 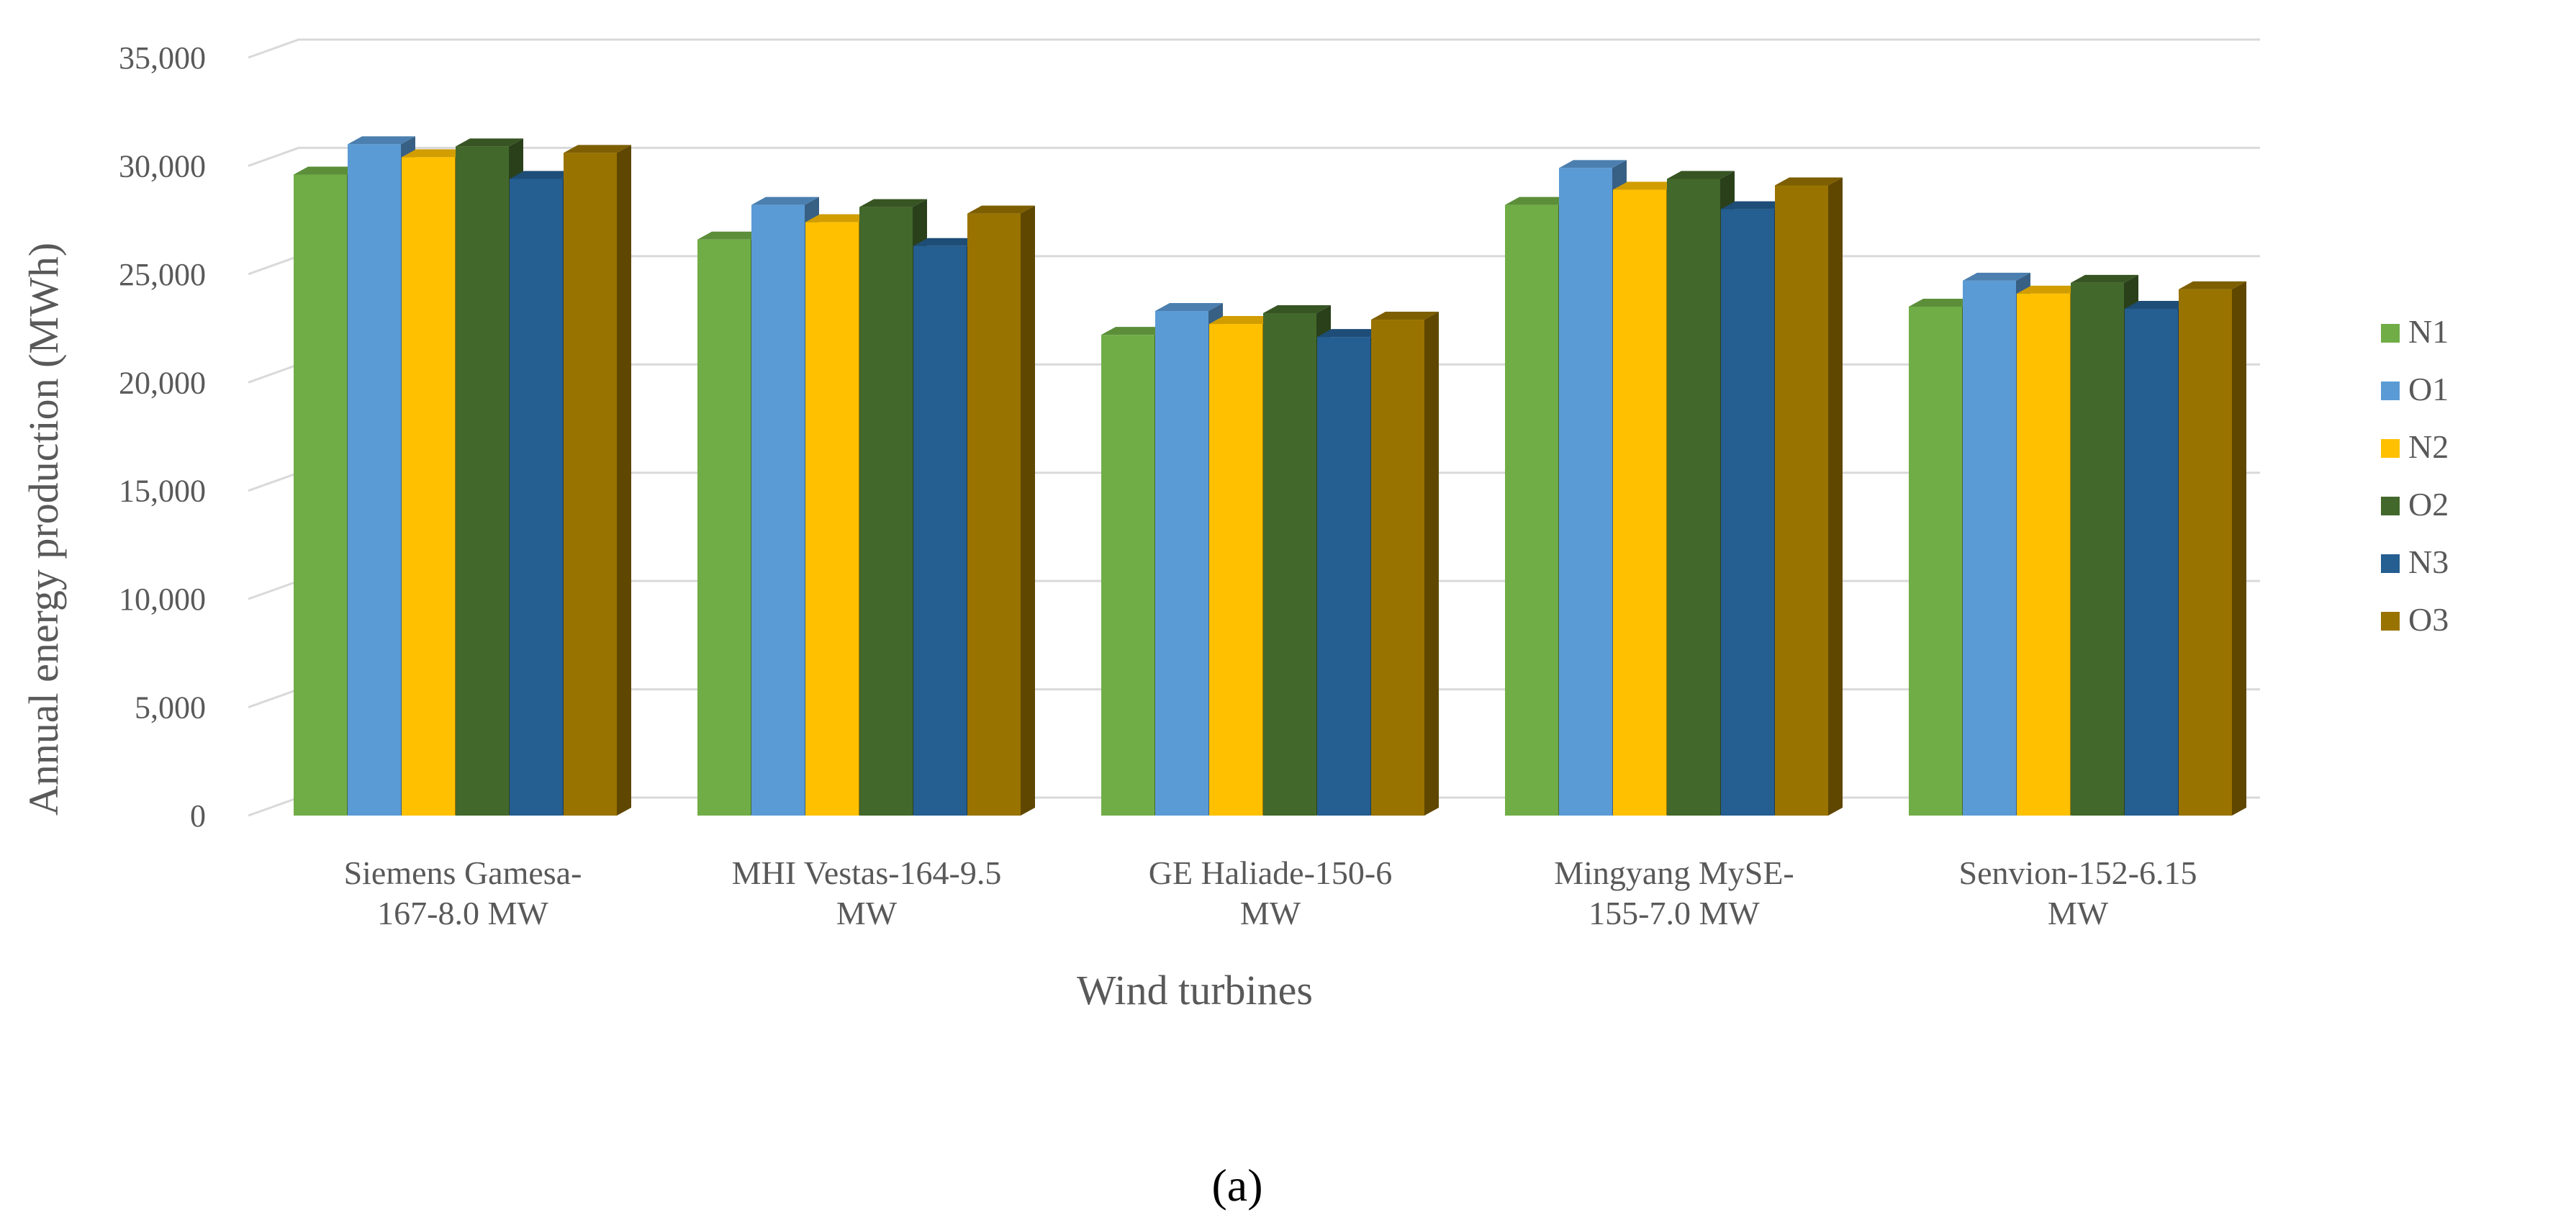 What do you see at coordinates (1674, 892) in the screenshot?
I see `x-category-label: Mingyang MySE-155-7.0 MW` at bounding box center [1674, 892].